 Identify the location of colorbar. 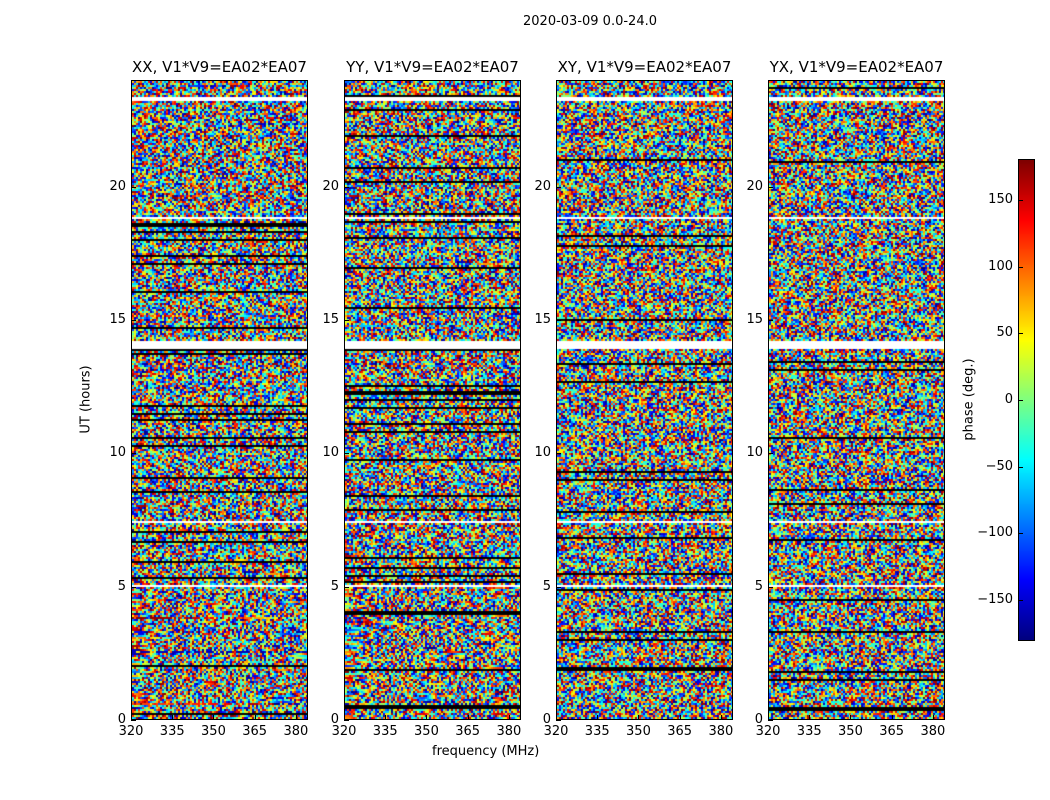
(1026, 400).